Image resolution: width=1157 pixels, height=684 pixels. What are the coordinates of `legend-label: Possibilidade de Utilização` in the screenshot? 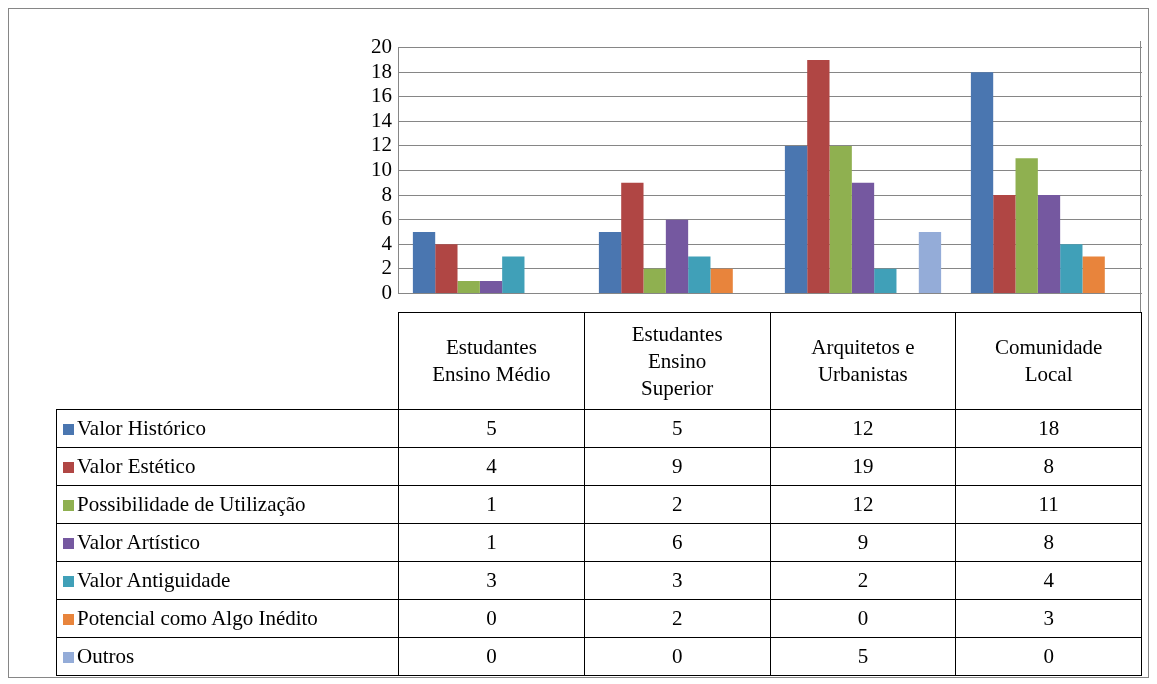 It's located at (227, 504).